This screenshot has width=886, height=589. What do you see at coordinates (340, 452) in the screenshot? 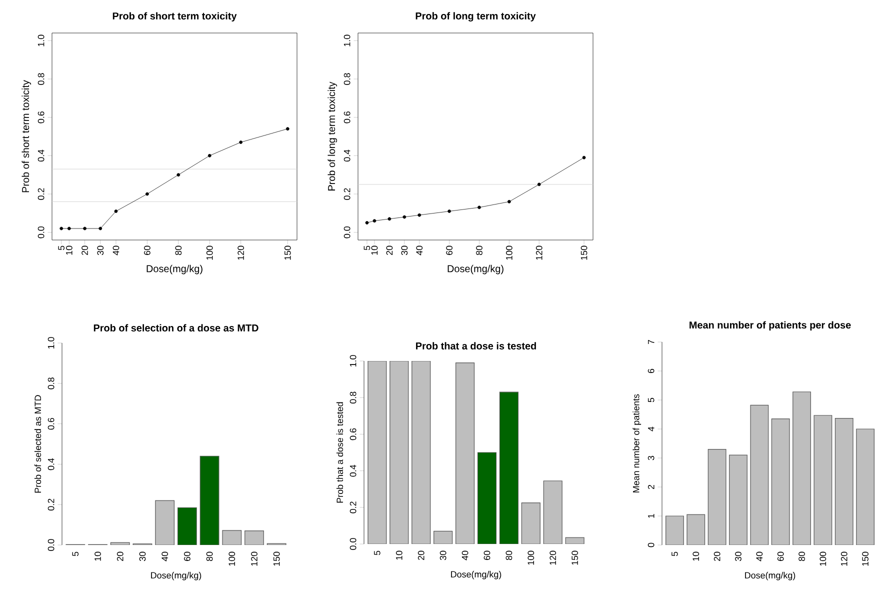
I see `y-axis-title: Prob that a dose is tested` at bounding box center [340, 452].